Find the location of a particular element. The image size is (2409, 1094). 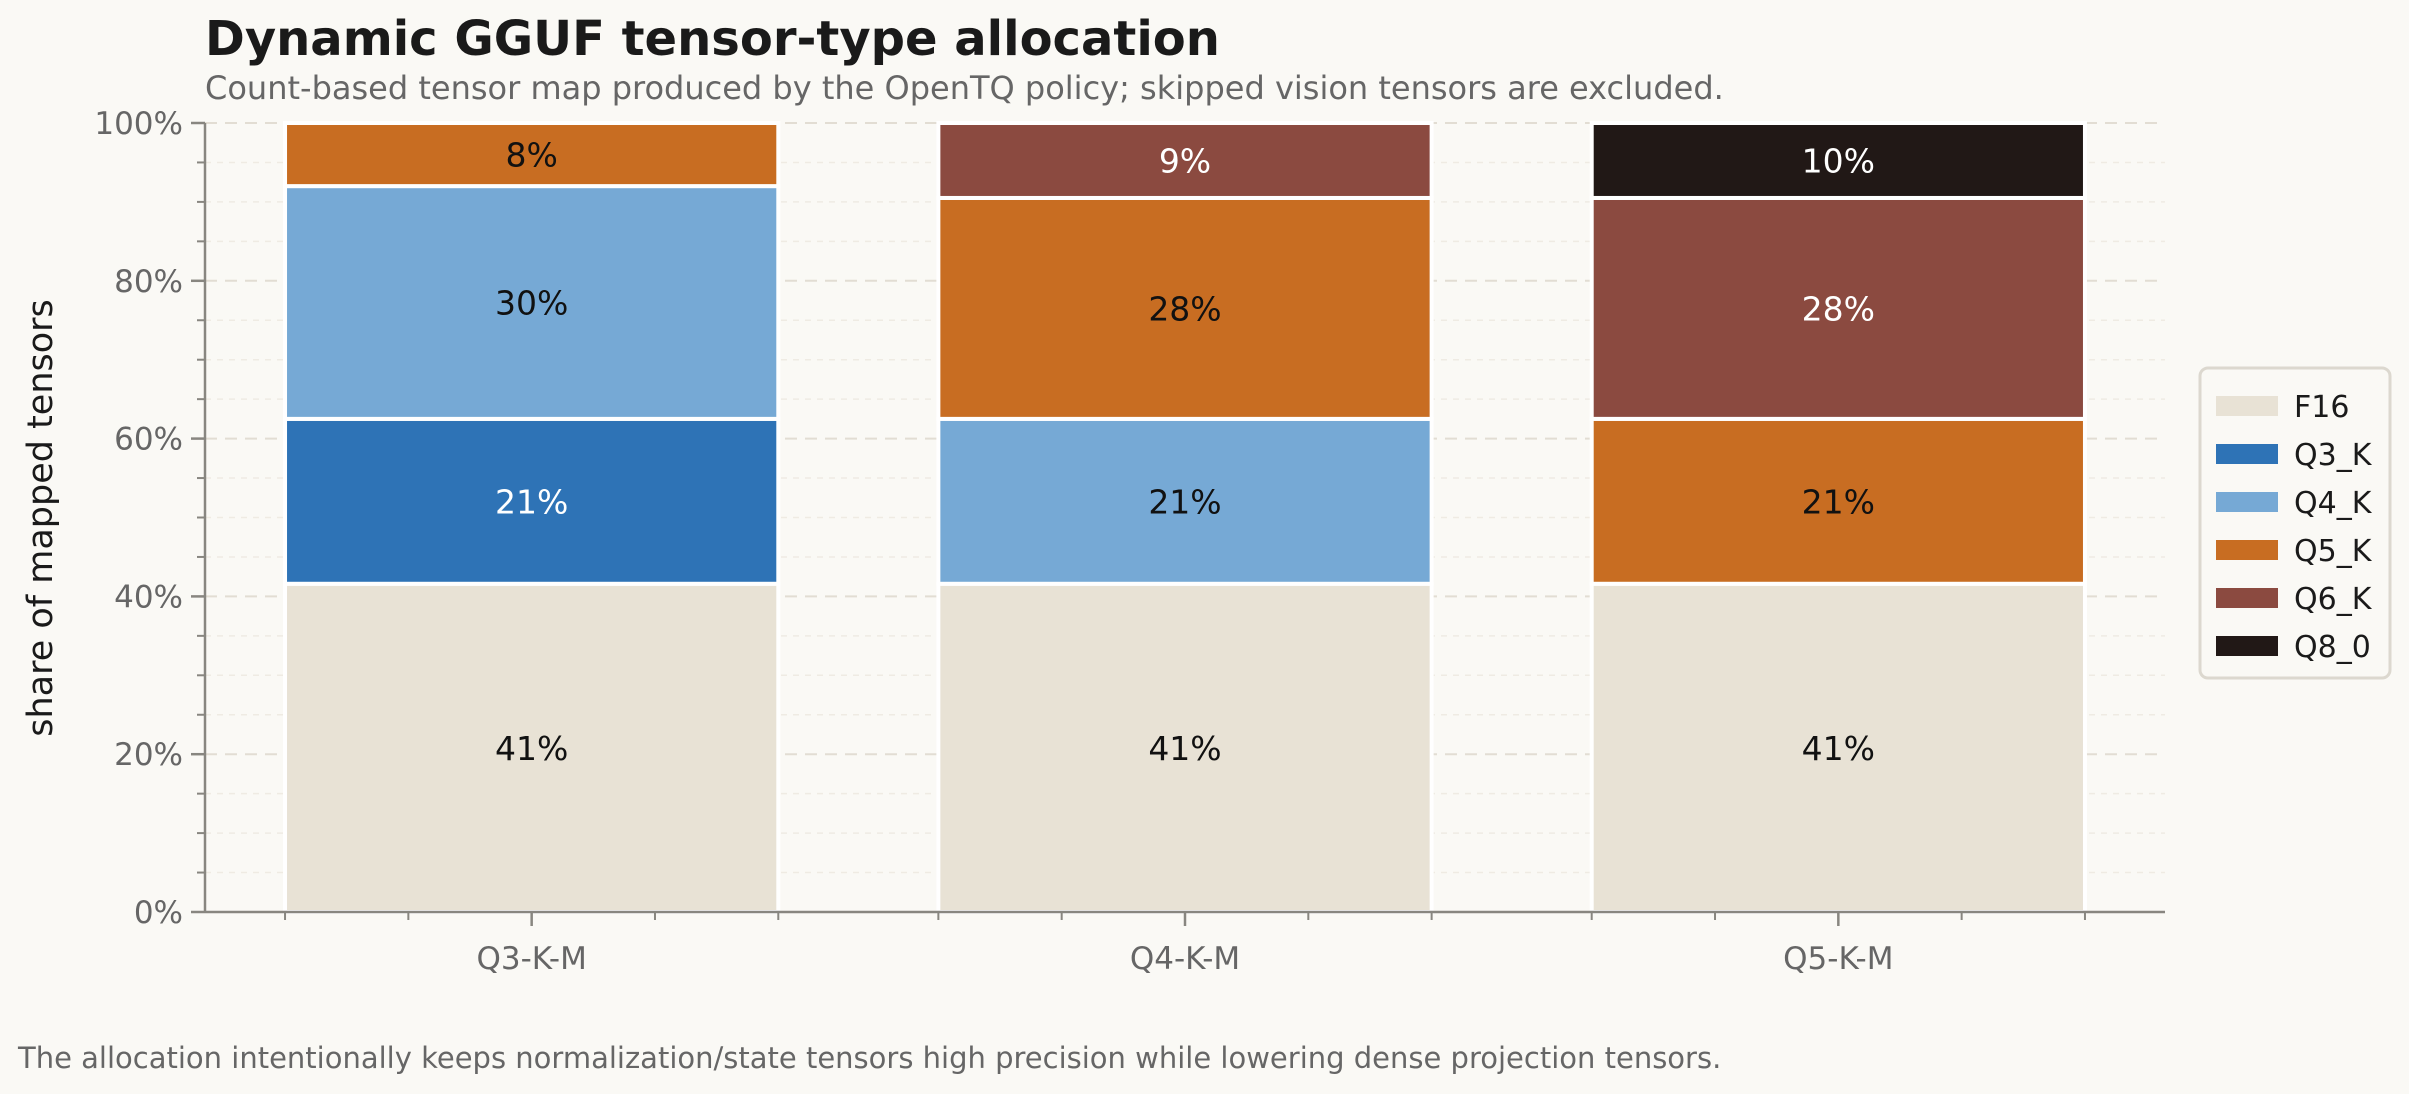

legend-item-Q6_K: Q6_K is located at coordinates (2294, 599).